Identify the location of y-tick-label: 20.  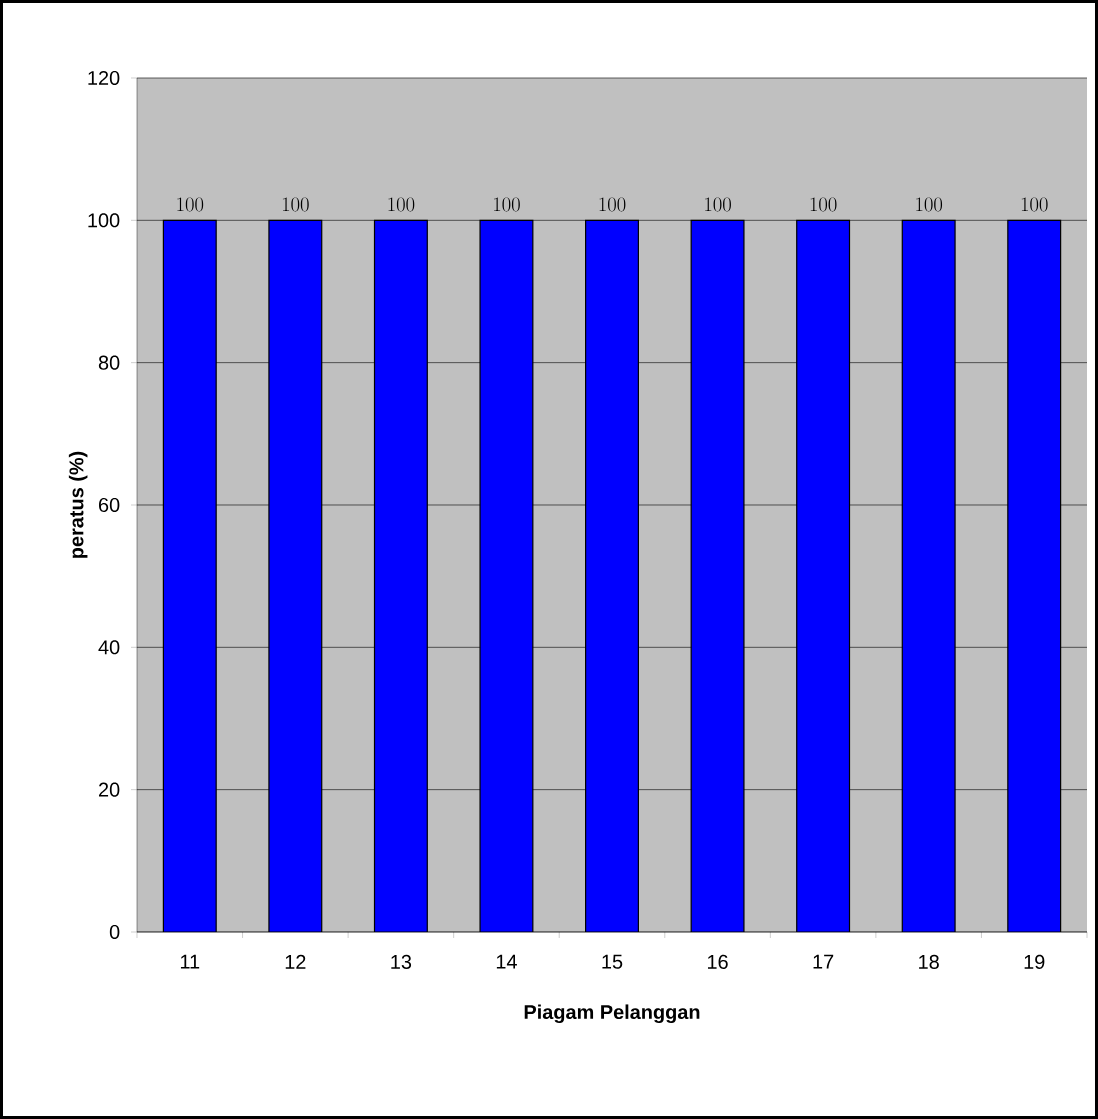
(109, 789).